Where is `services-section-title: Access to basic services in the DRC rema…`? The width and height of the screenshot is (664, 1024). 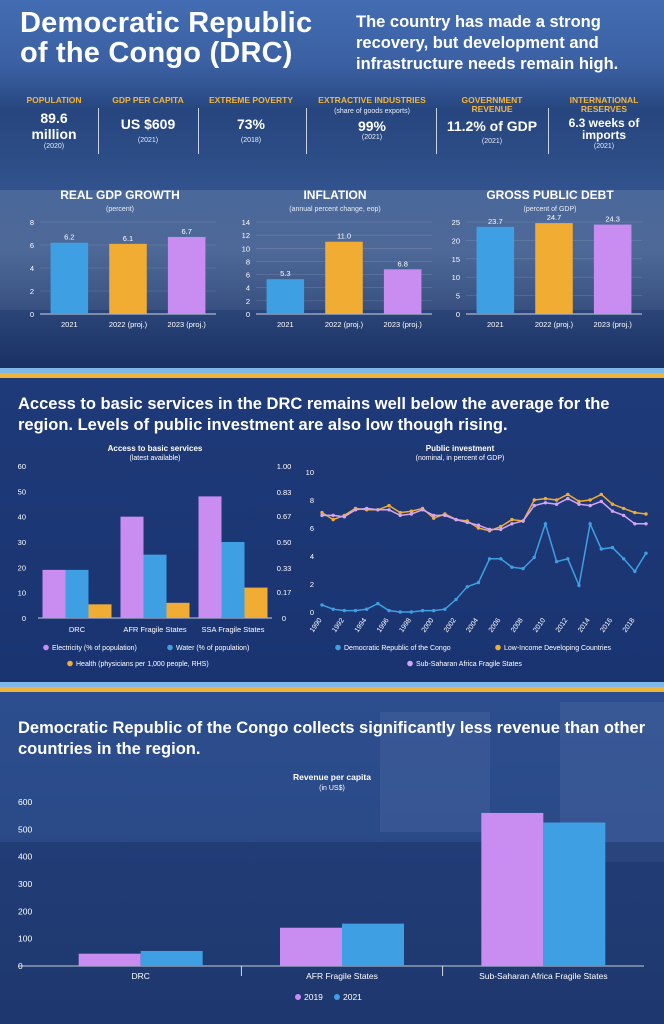 services-section-title: Access to basic services in the DRC rema… is located at coordinates (314, 414).